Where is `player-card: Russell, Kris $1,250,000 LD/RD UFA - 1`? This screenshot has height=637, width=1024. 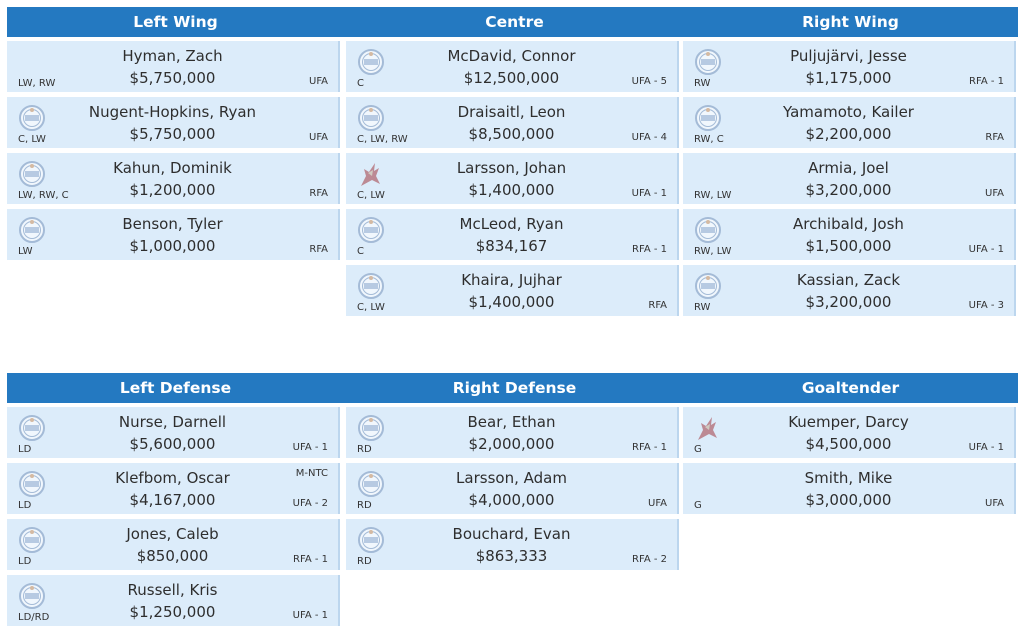
player-card: Russell, Kris $1,250,000 LD/RD UFA - 1 is located at coordinates (173, 600).